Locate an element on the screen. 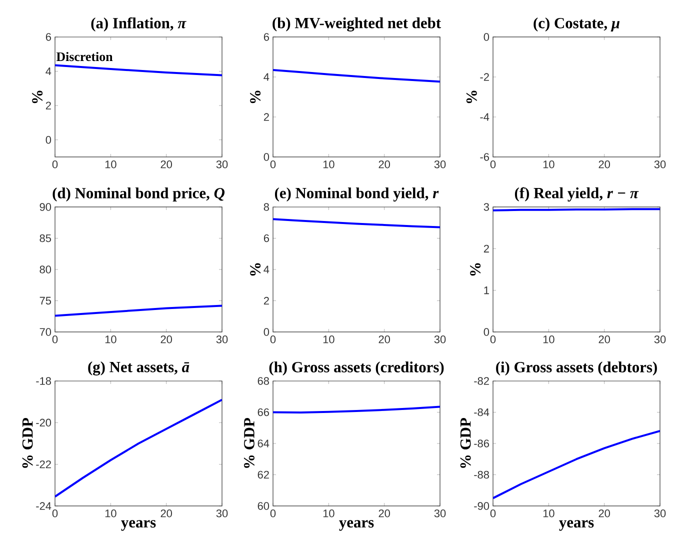 Image resolution: width=675 pixels, height=546 pixels. y-tick-label: 75 is located at coordinates (46, 300).